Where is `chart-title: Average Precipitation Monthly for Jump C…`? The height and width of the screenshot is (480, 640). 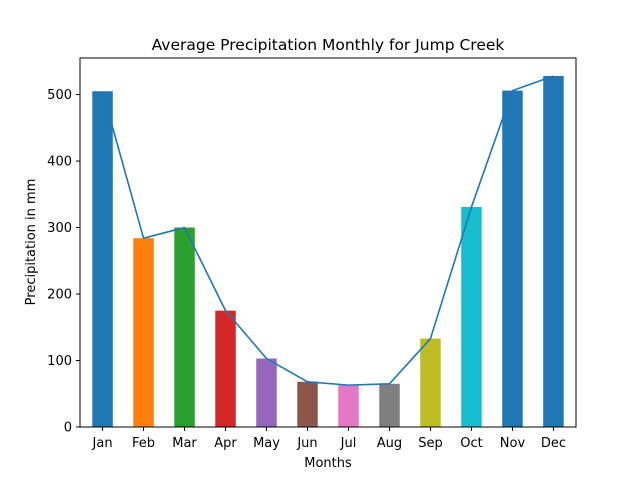
chart-title: Average Precipitation Monthly for Jump C… is located at coordinates (328, 45).